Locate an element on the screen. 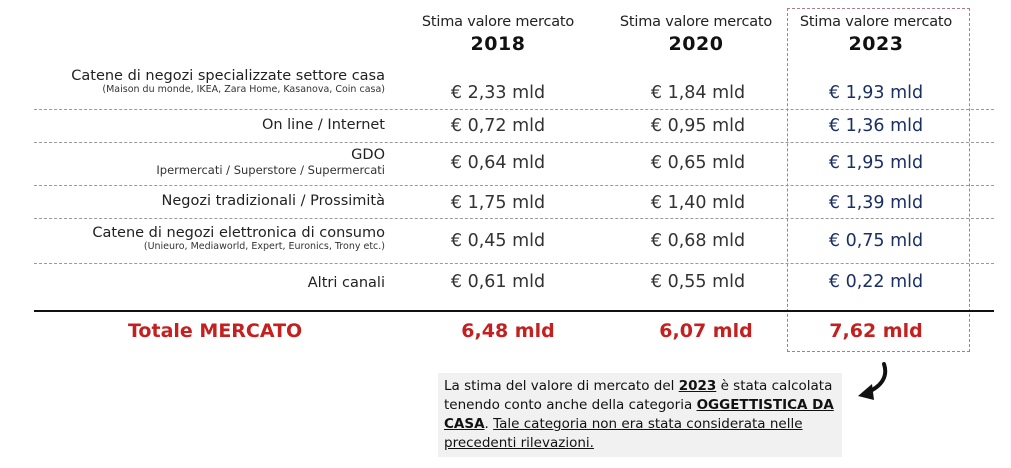 Image resolution: width=1011 pixels, height=468 pixels. column-year: 2023 is located at coordinates (876, 44).